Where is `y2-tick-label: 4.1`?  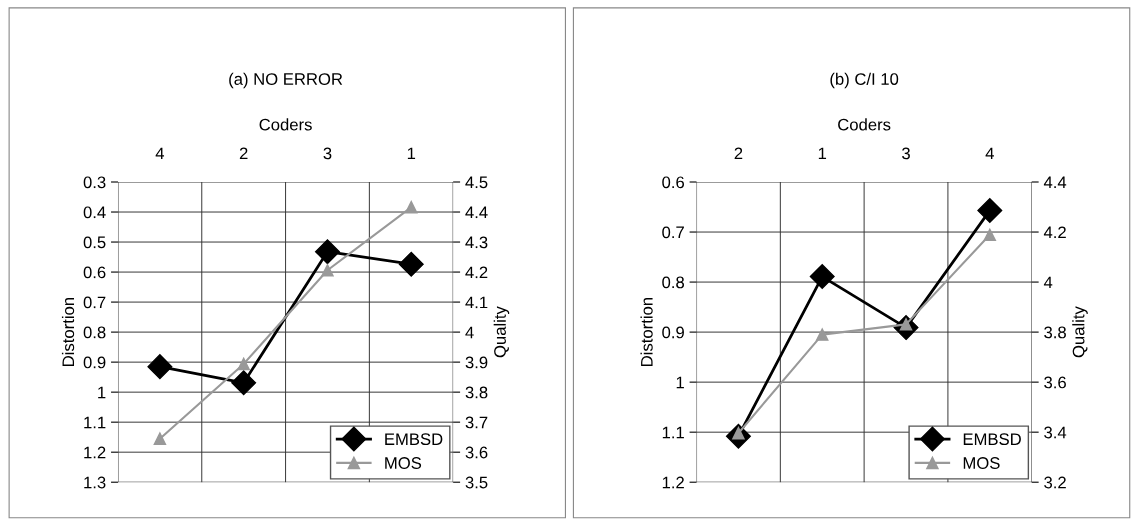 y2-tick-label: 4.1 is located at coordinates (476, 302).